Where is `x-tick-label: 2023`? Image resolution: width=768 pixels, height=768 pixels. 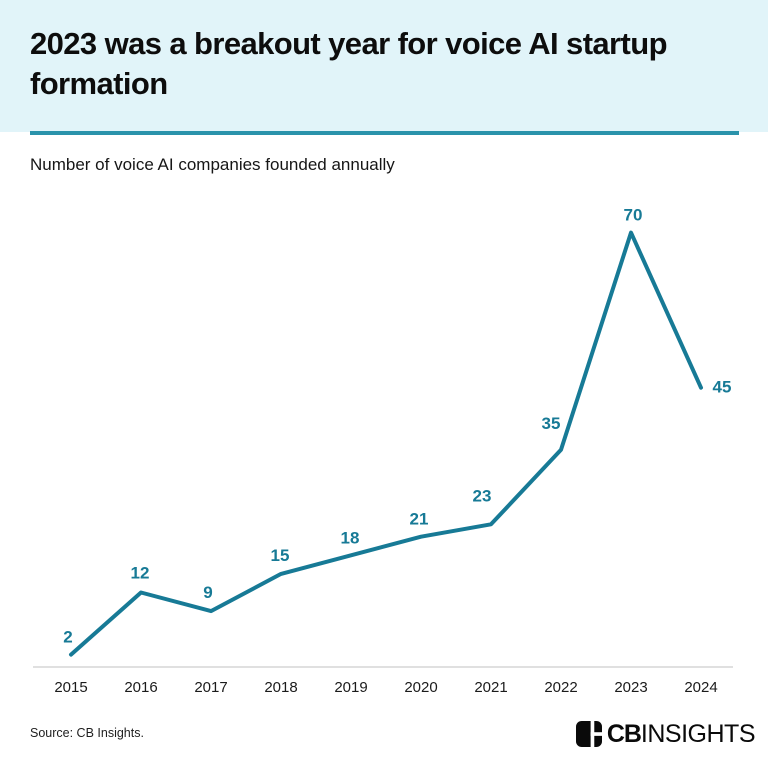
x-tick-label: 2023 is located at coordinates (630, 687).